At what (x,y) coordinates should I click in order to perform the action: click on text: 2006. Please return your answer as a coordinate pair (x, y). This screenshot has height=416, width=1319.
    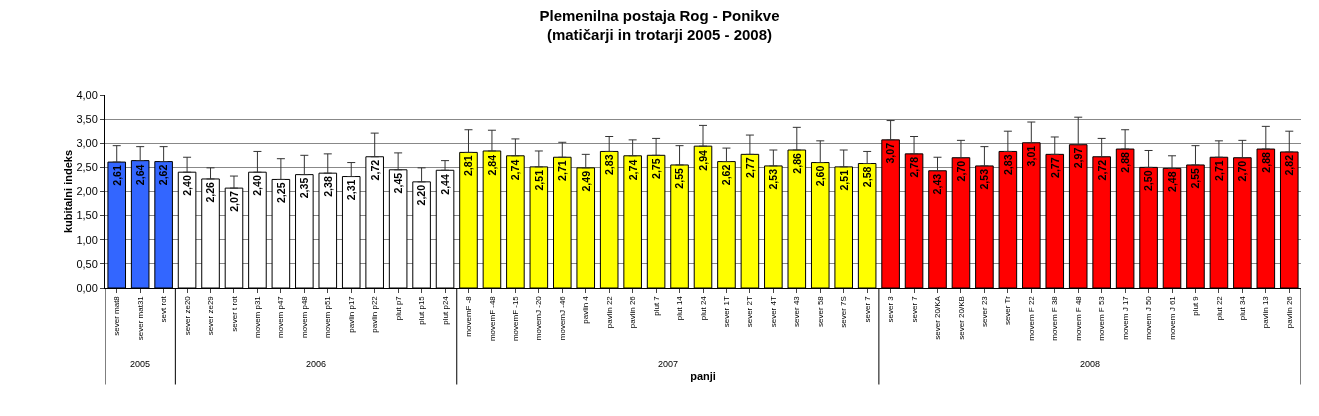
    Looking at the image, I should click on (316, 364).